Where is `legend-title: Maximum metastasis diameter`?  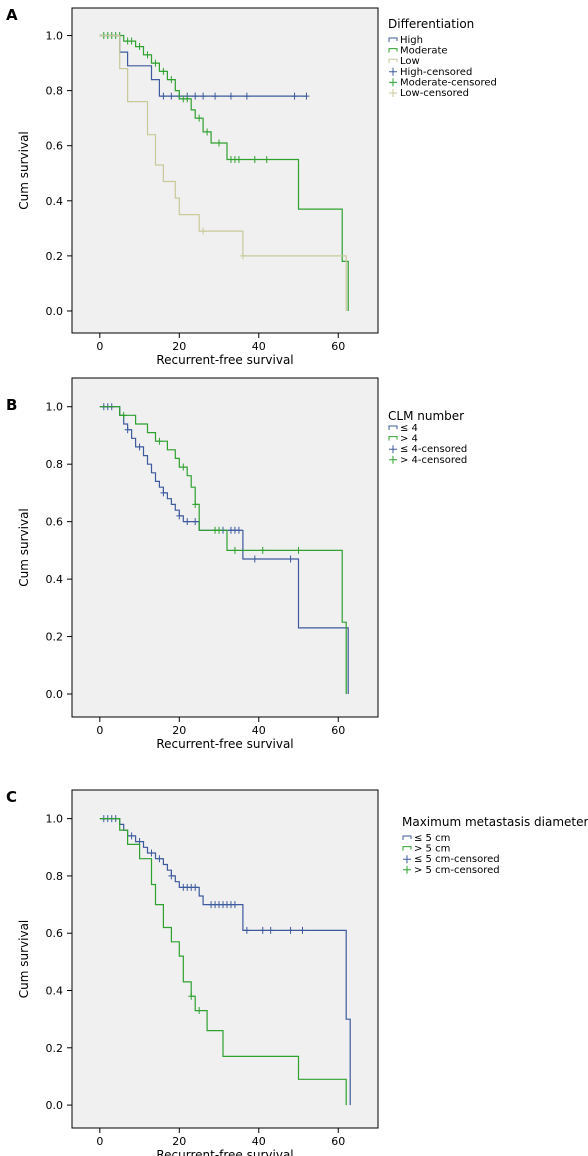 legend-title: Maximum metastasis diameter is located at coordinates (495, 822).